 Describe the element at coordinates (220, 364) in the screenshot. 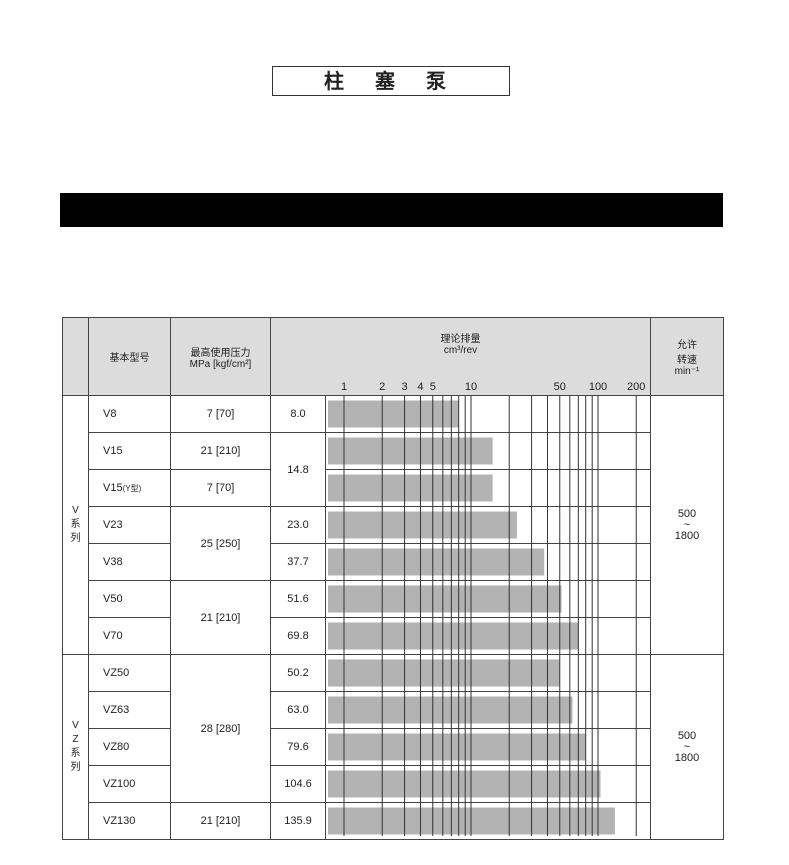

I see `pressure-unit: MPa [kgf/cm²]` at that location.